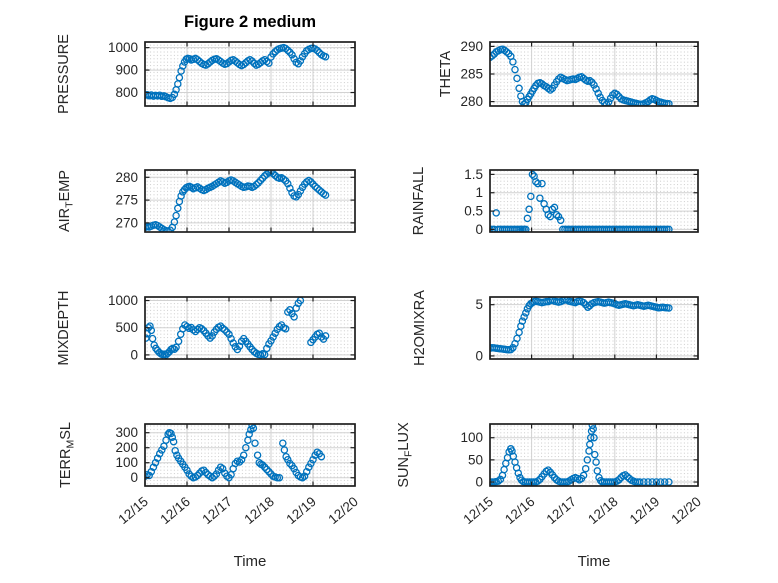 The height and width of the screenshot is (583, 778). What do you see at coordinates (473, 211) in the screenshot?
I see `y-tick-label: 0.5` at bounding box center [473, 211].